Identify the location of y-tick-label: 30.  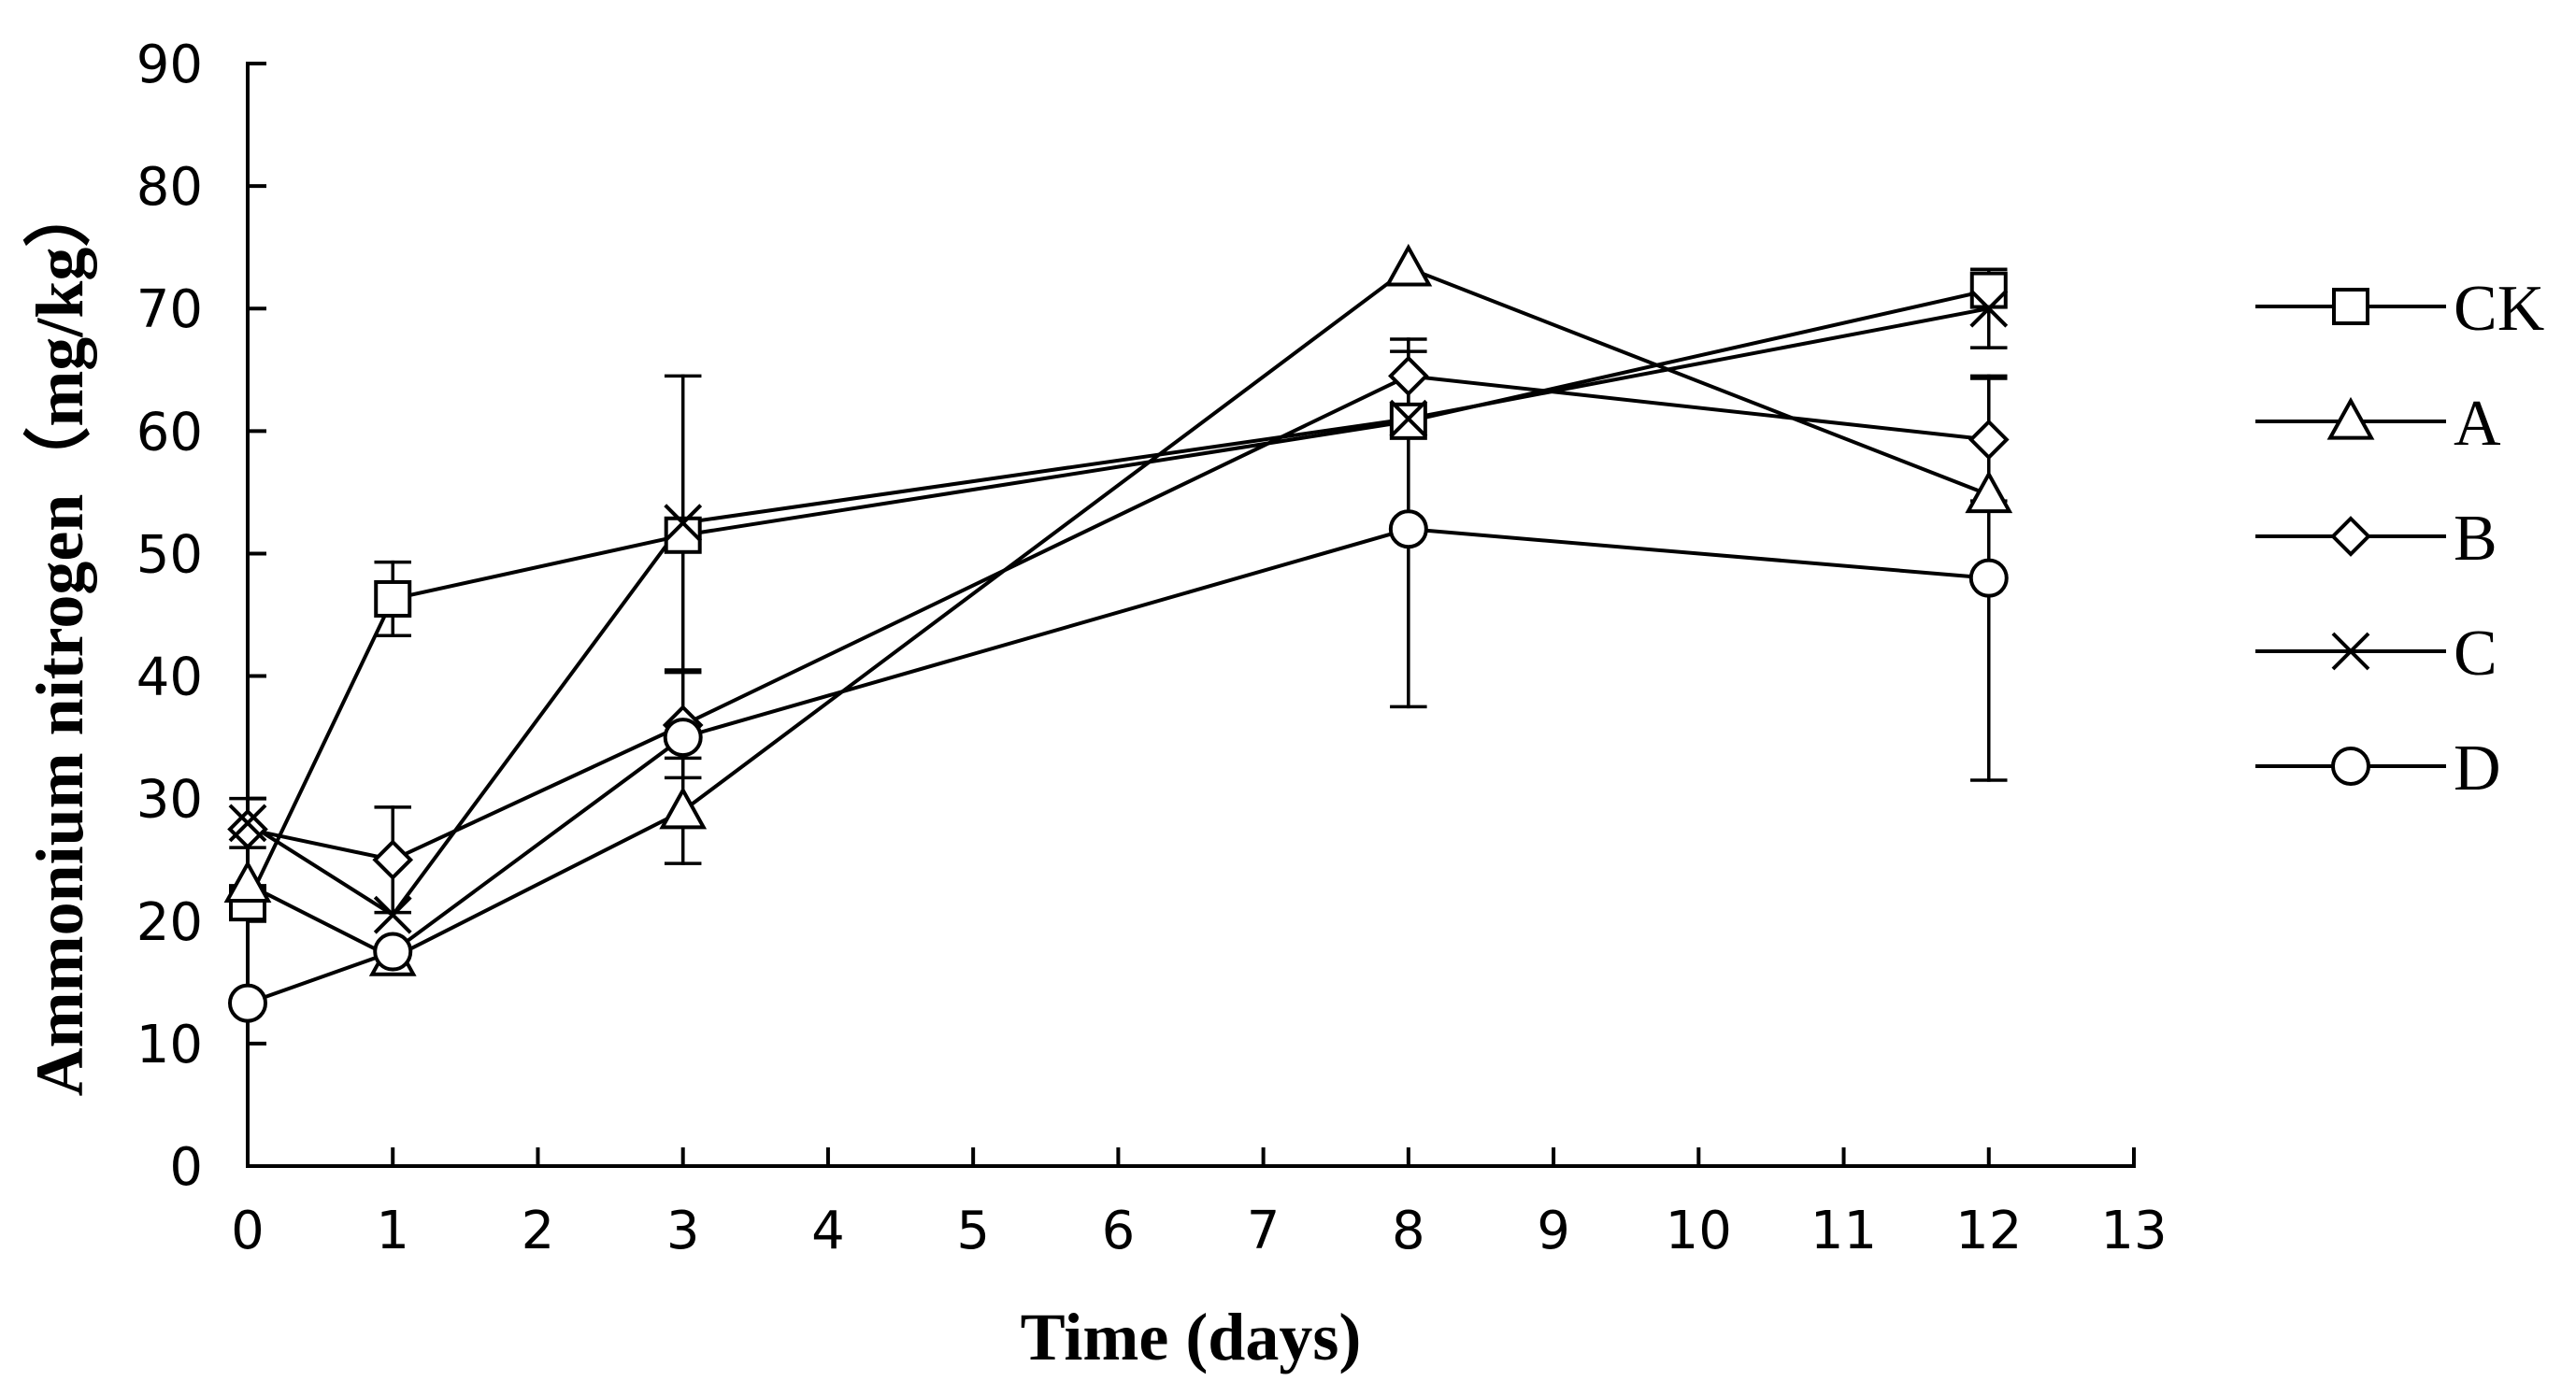
(169, 800).